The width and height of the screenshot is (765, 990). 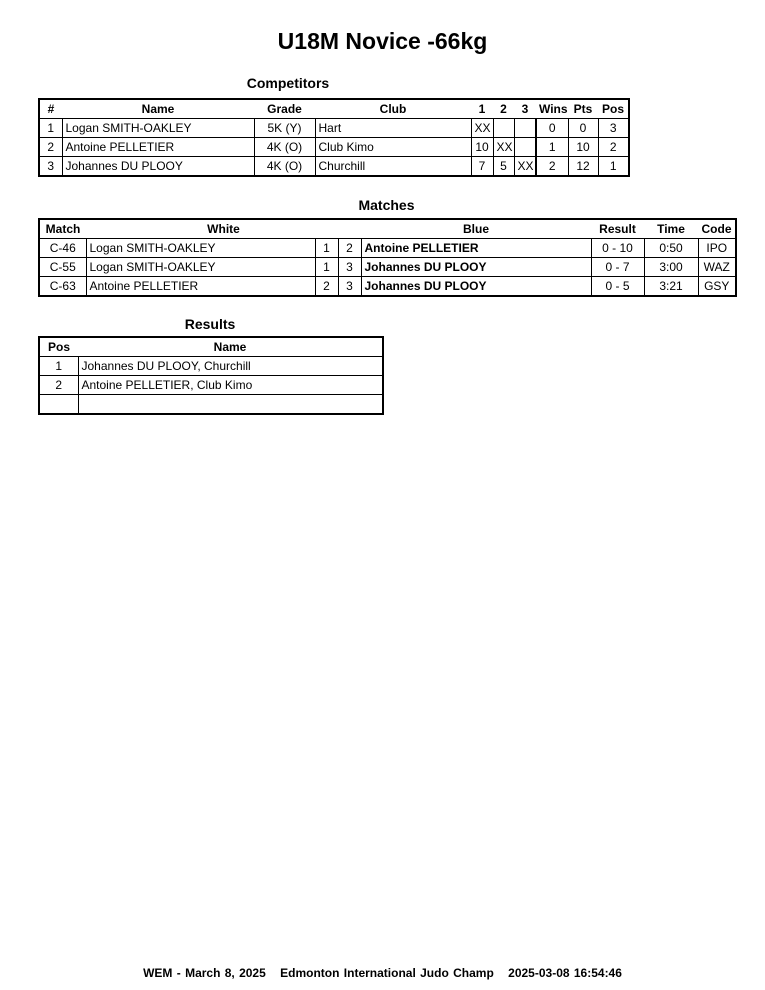 I want to click on wins-cell: 1, so click(x=552, y=147).